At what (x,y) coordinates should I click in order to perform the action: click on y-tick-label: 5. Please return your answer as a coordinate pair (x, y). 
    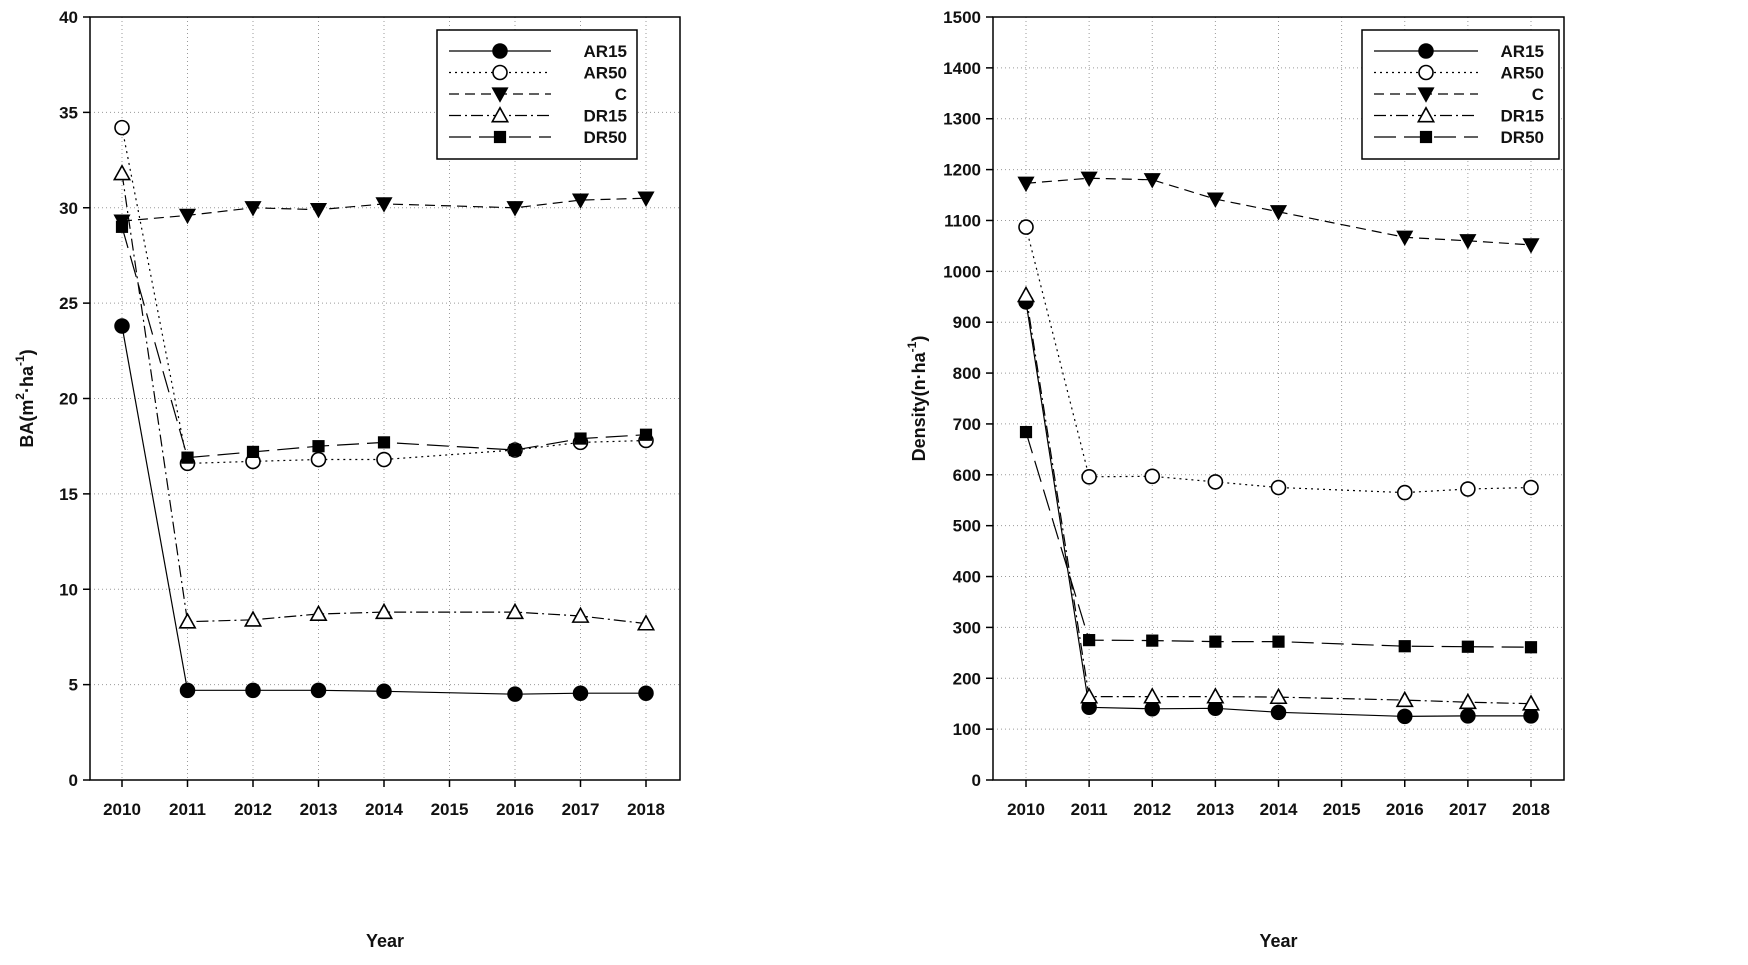
    Looking at the image, I should click on (73, 685).